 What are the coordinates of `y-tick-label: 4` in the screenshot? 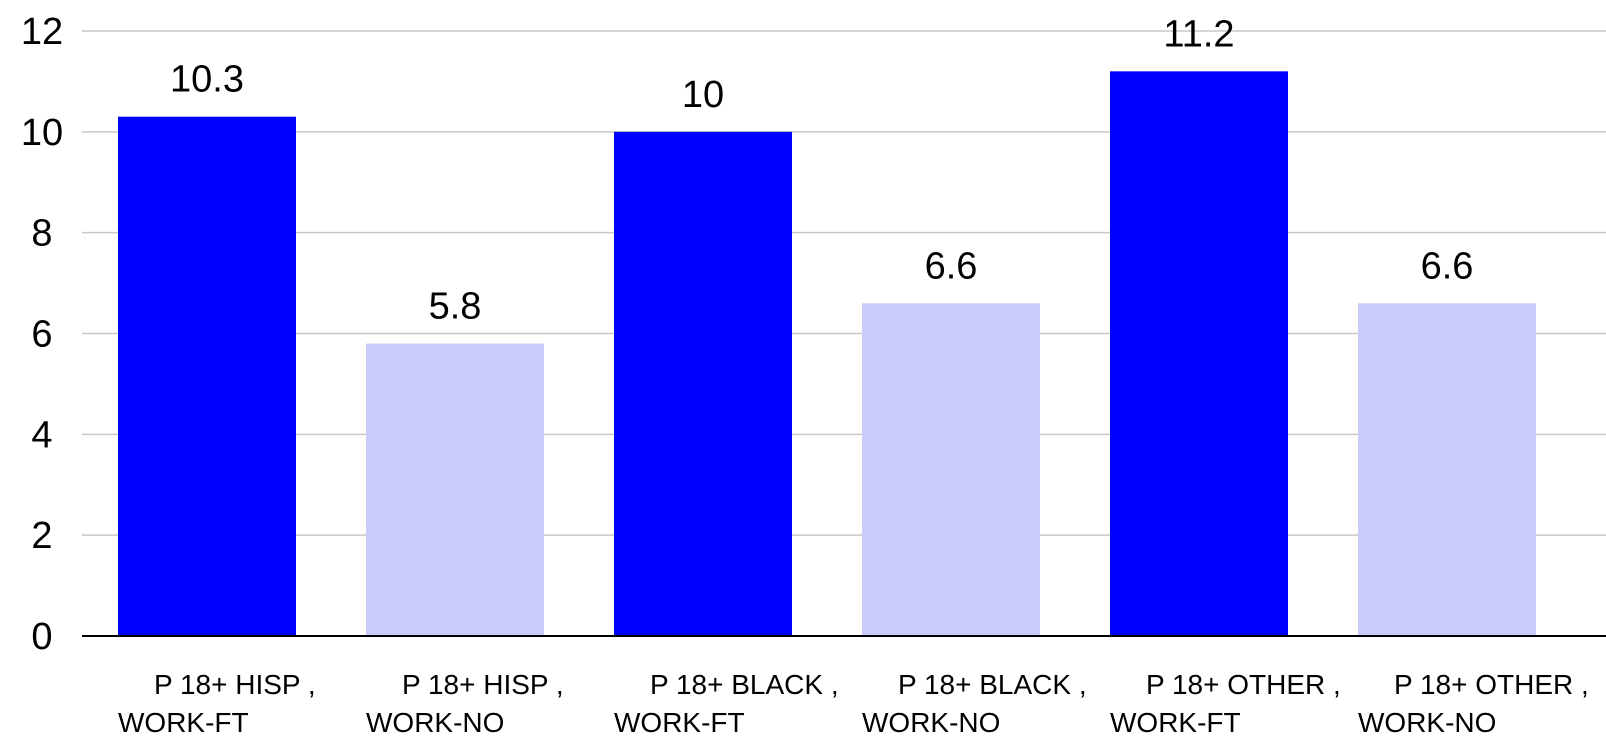 It's located at (41, 435).